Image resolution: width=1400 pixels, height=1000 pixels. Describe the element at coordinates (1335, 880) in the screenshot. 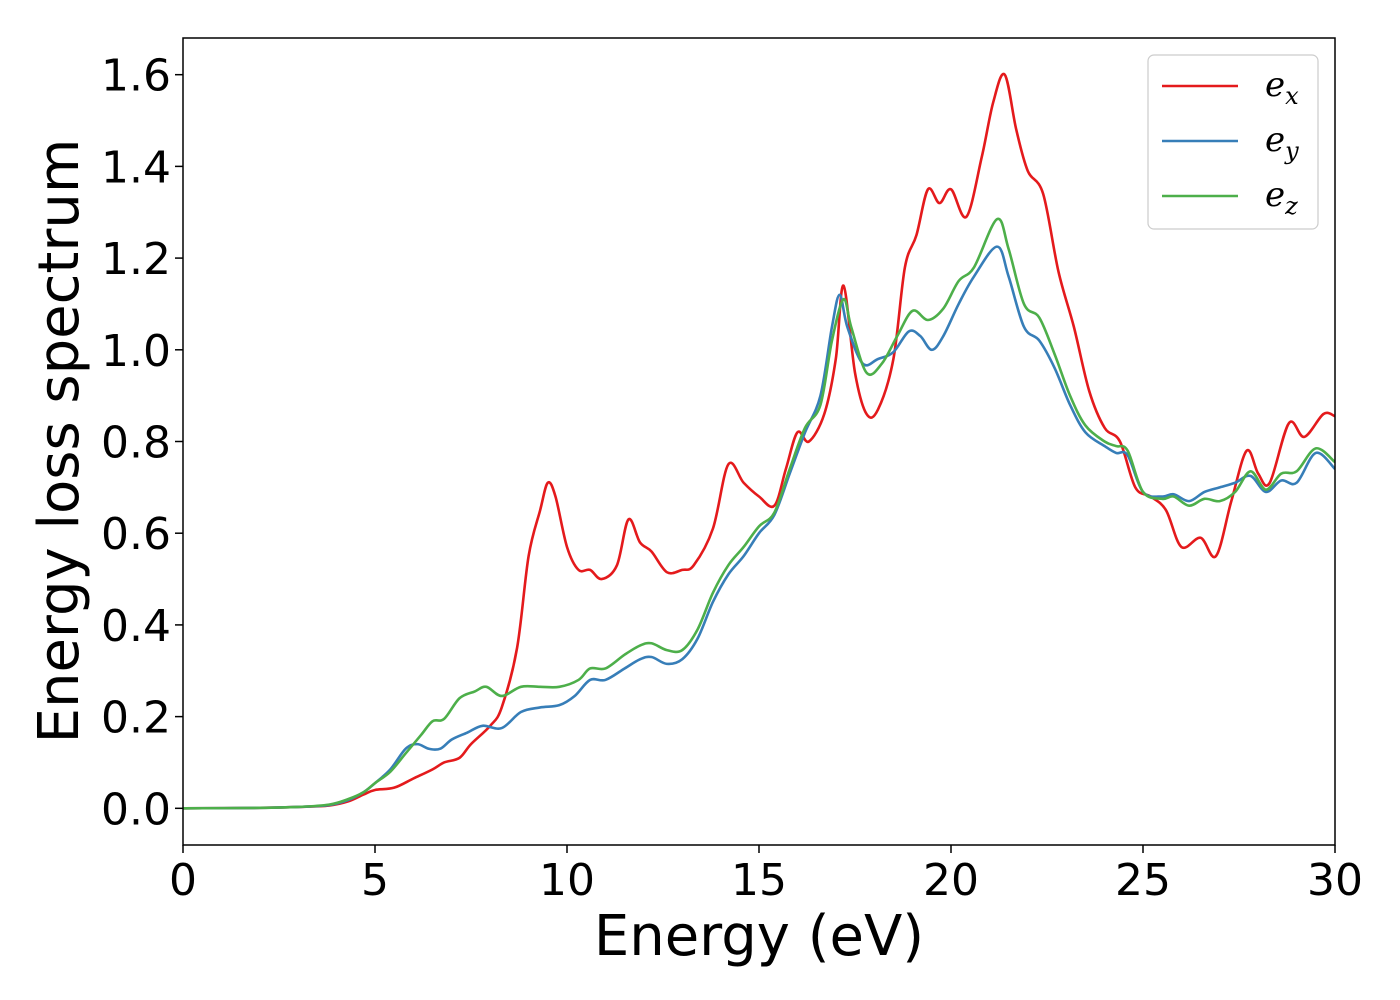

I see `x-tick-label: 30` at that location.